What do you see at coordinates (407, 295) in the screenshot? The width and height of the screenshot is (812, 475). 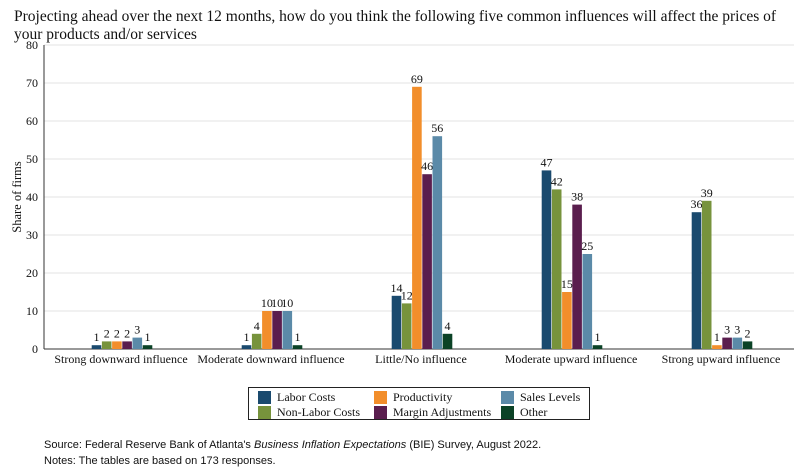 I see `data-label-non-labor-costs: 12` at bounding box center [407, 295].